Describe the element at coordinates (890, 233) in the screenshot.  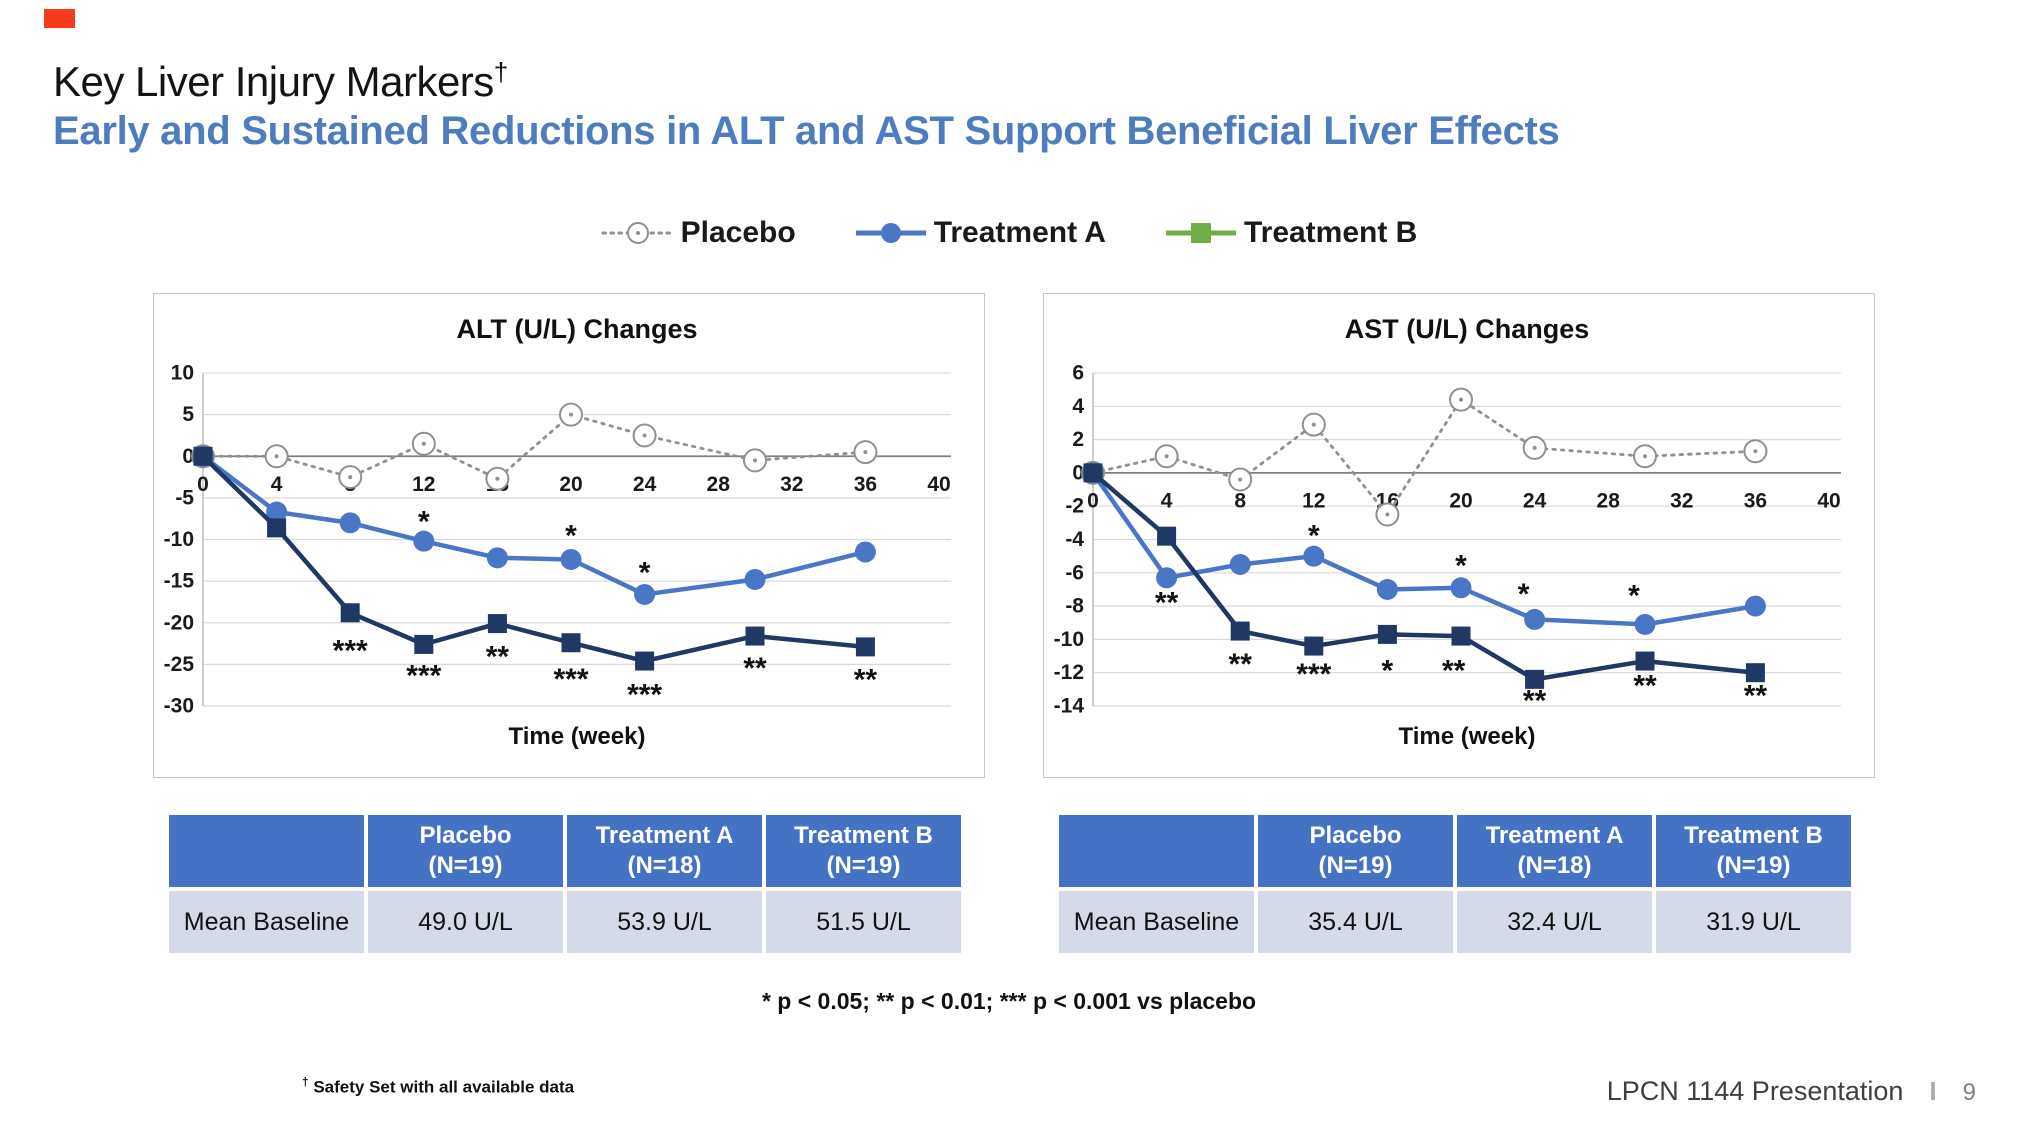
I see `line-circle-swatch-icon` at that location.